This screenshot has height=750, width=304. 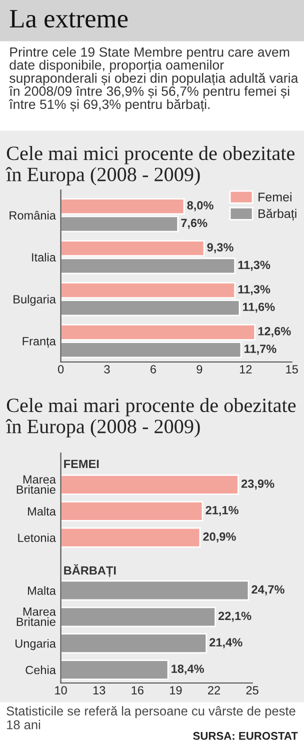 I want to click on y-tick-label: România, so click(x=33, y=215).